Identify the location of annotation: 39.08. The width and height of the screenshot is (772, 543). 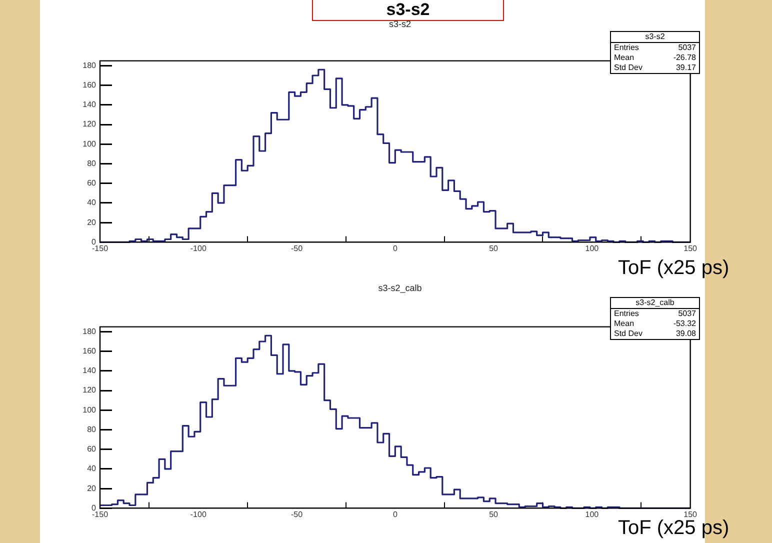
(686, 334).